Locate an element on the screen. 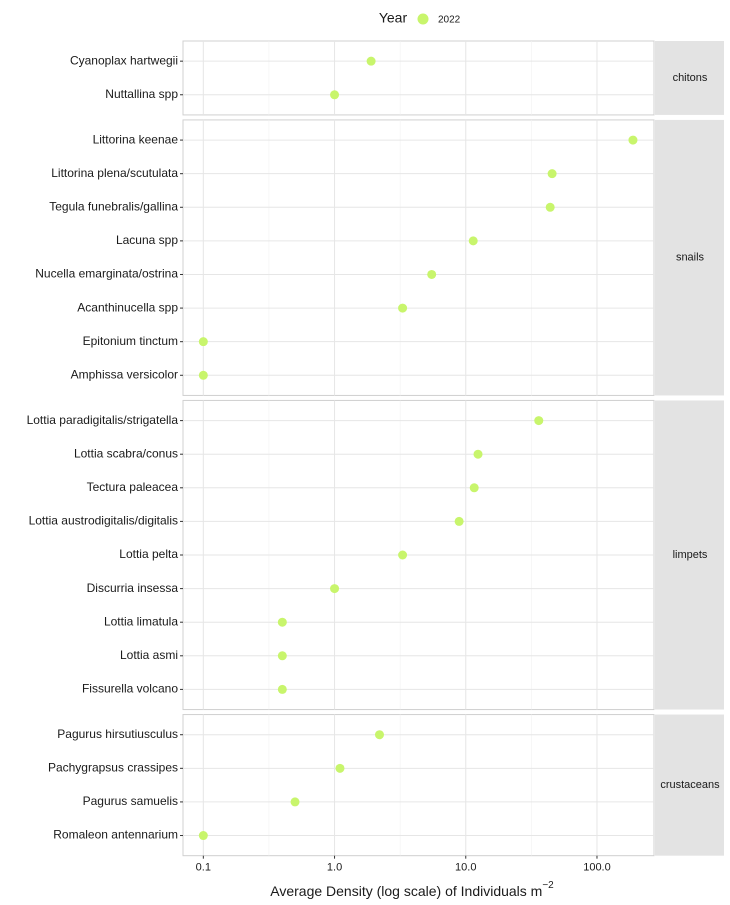 This screenshot has height=905, width=730. y-tick-label: Epitonium tinctum is located at coordinates (130, 341).